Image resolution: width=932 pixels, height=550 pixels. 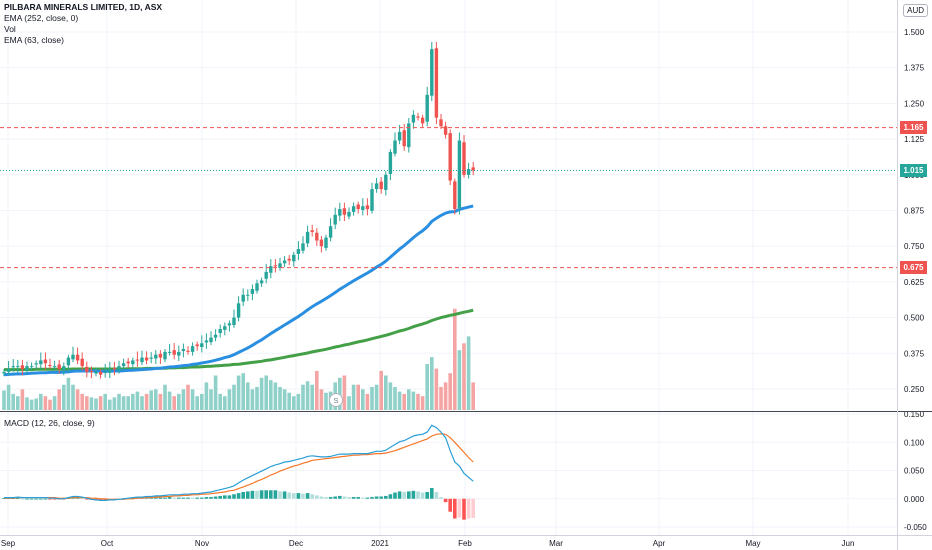 I want to click on macd-axis-tick: 0.050, so click(x=914, y=471).